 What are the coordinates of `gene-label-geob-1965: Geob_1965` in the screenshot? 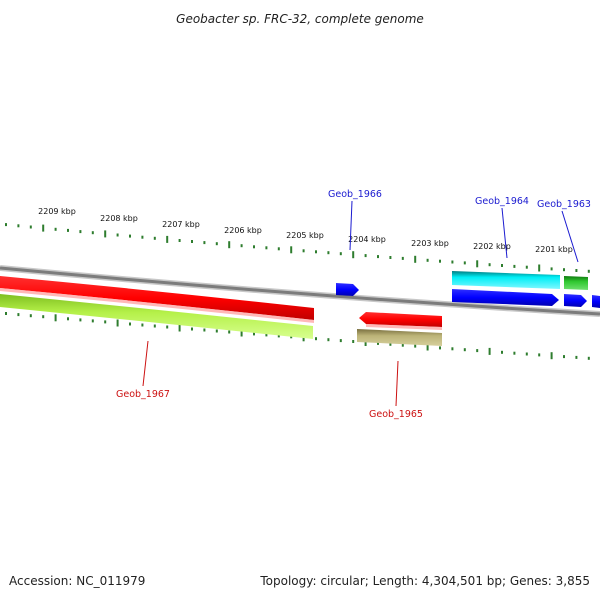 It's located at (396, 414).